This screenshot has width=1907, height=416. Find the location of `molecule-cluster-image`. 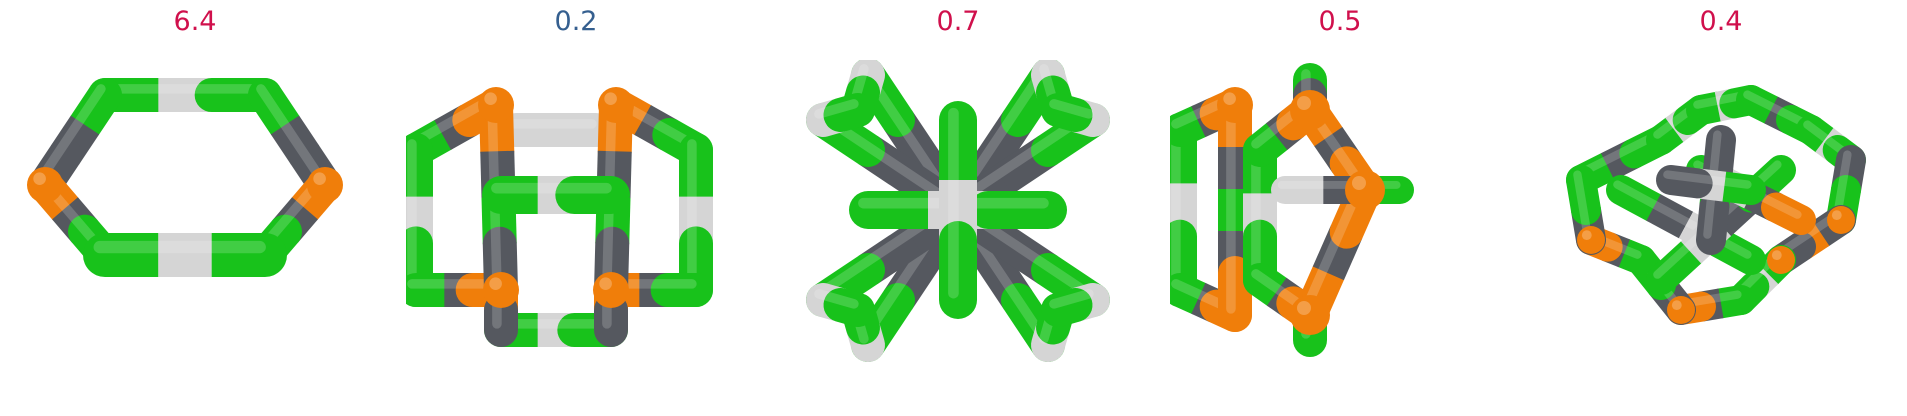

molecule-cluster-image is located at coordinates (1716, 205).